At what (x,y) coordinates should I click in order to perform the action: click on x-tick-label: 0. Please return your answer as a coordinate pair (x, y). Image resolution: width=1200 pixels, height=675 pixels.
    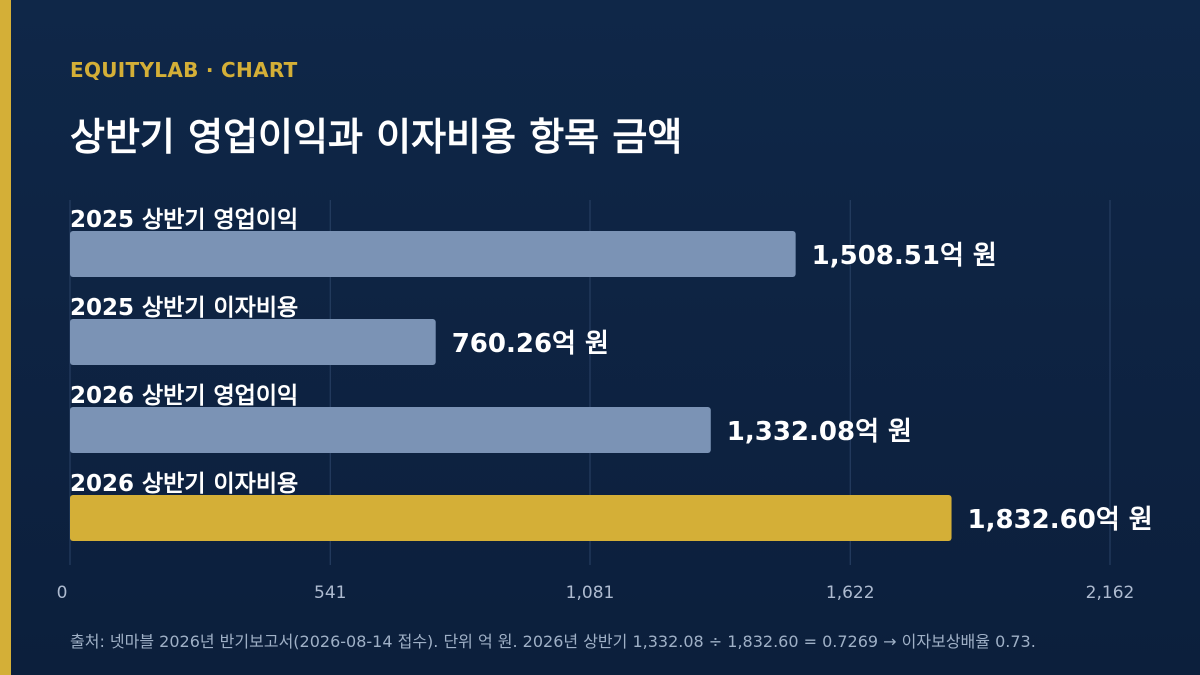
    Looking at the image, I should click on (62, 593).